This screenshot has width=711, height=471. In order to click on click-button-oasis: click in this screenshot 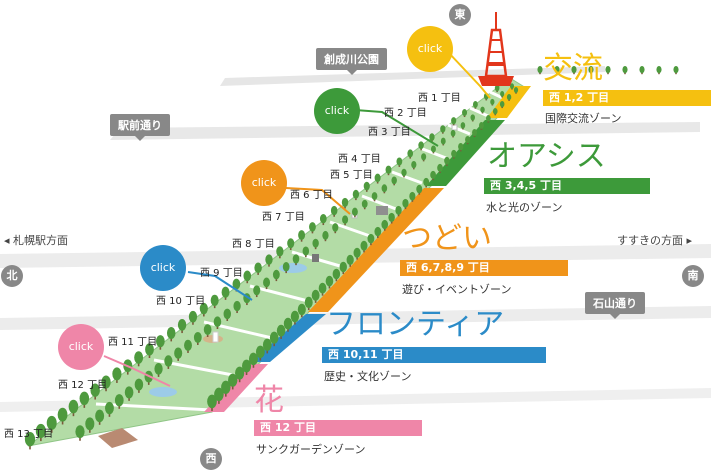, I will do `click(337, 111)`.